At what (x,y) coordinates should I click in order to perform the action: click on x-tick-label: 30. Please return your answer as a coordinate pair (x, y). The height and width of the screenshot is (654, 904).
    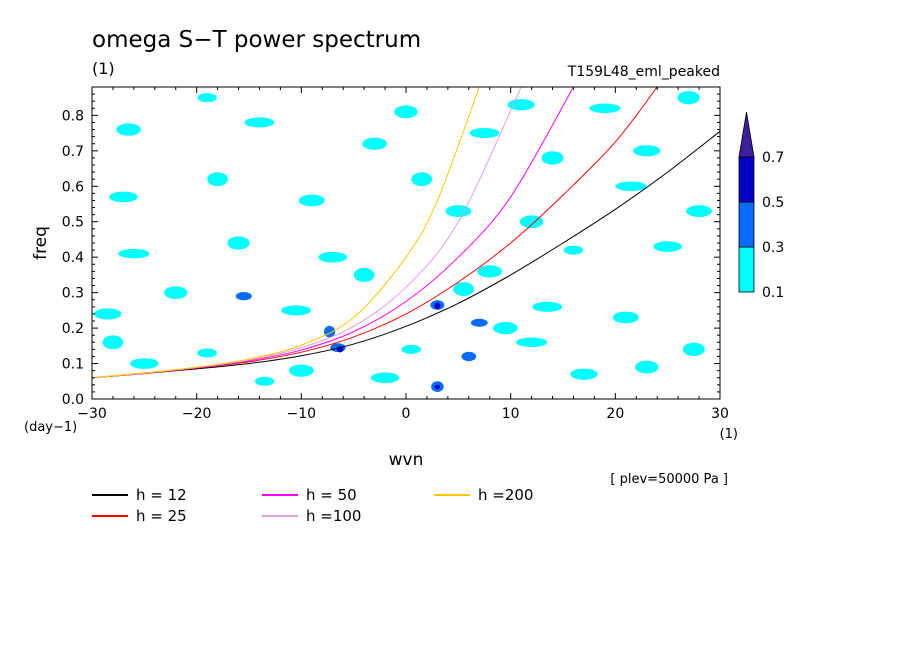
    Looking at the image, I should click on (720, 414).